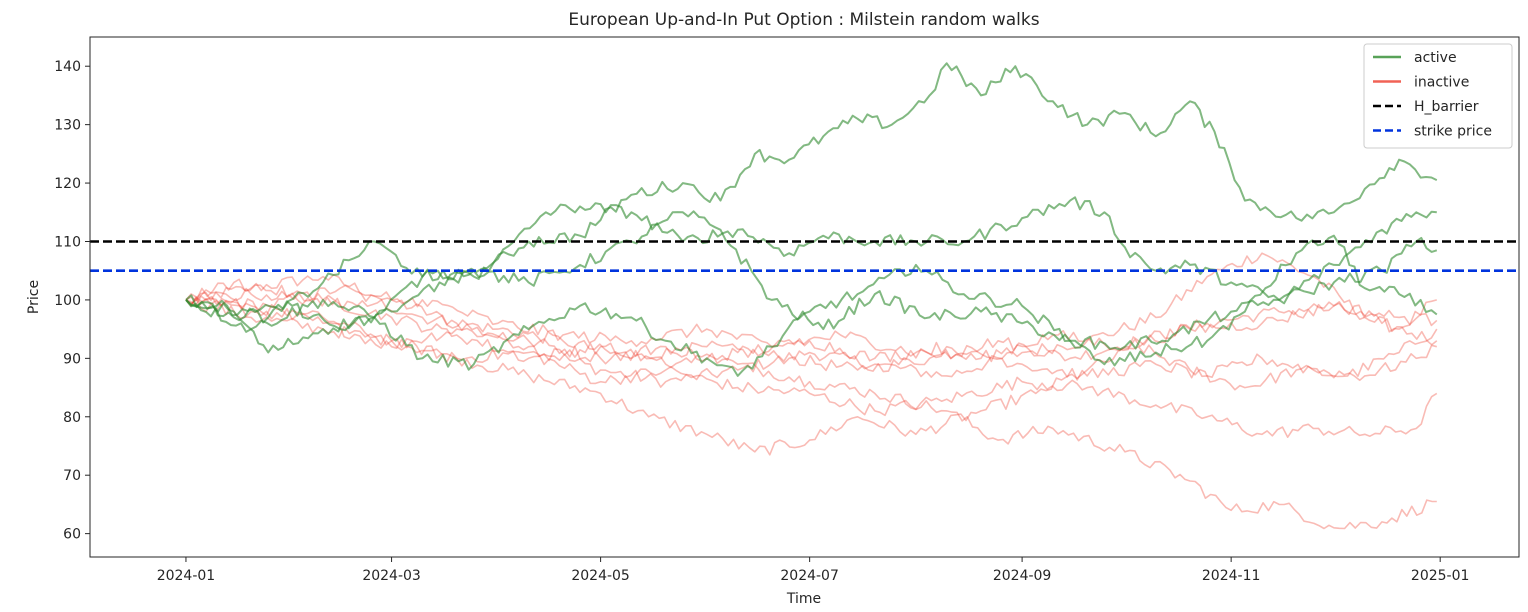  Describe the element at coordinates (1435, 58) in the screenshot. I see `legend-label: active` at that location.